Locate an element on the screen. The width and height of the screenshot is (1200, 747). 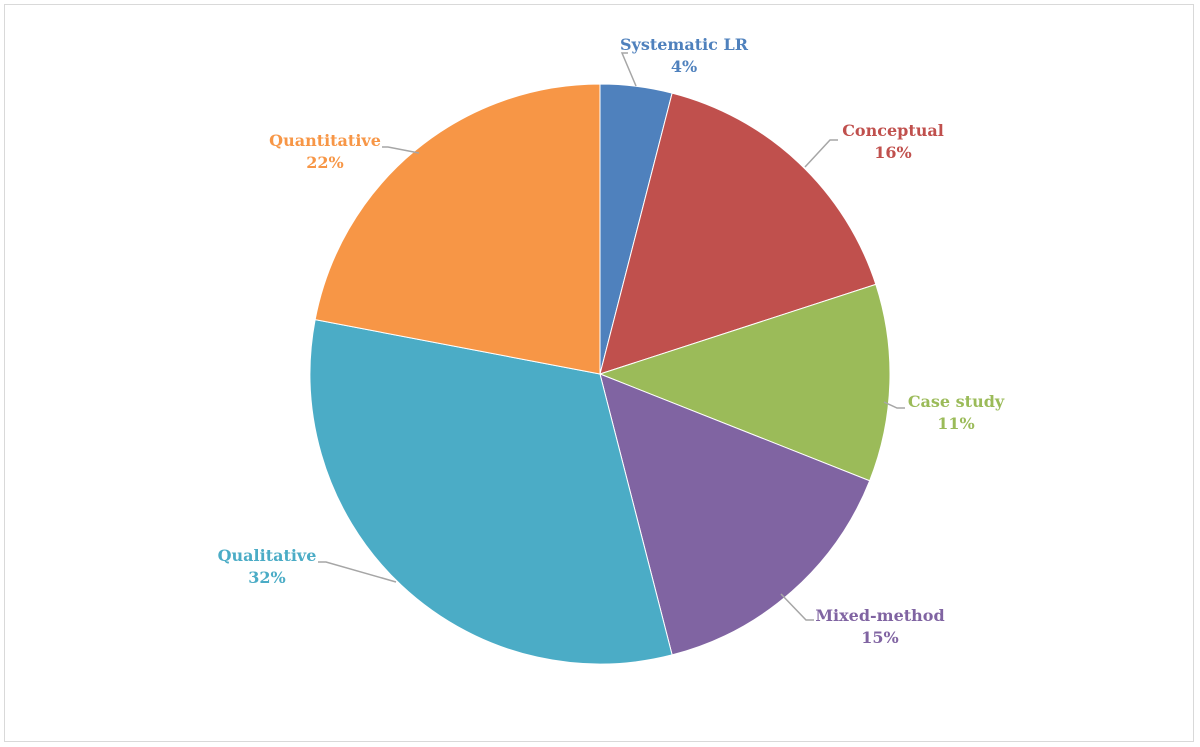
leader-line-mixed-method is located at coordinates (797, 607).